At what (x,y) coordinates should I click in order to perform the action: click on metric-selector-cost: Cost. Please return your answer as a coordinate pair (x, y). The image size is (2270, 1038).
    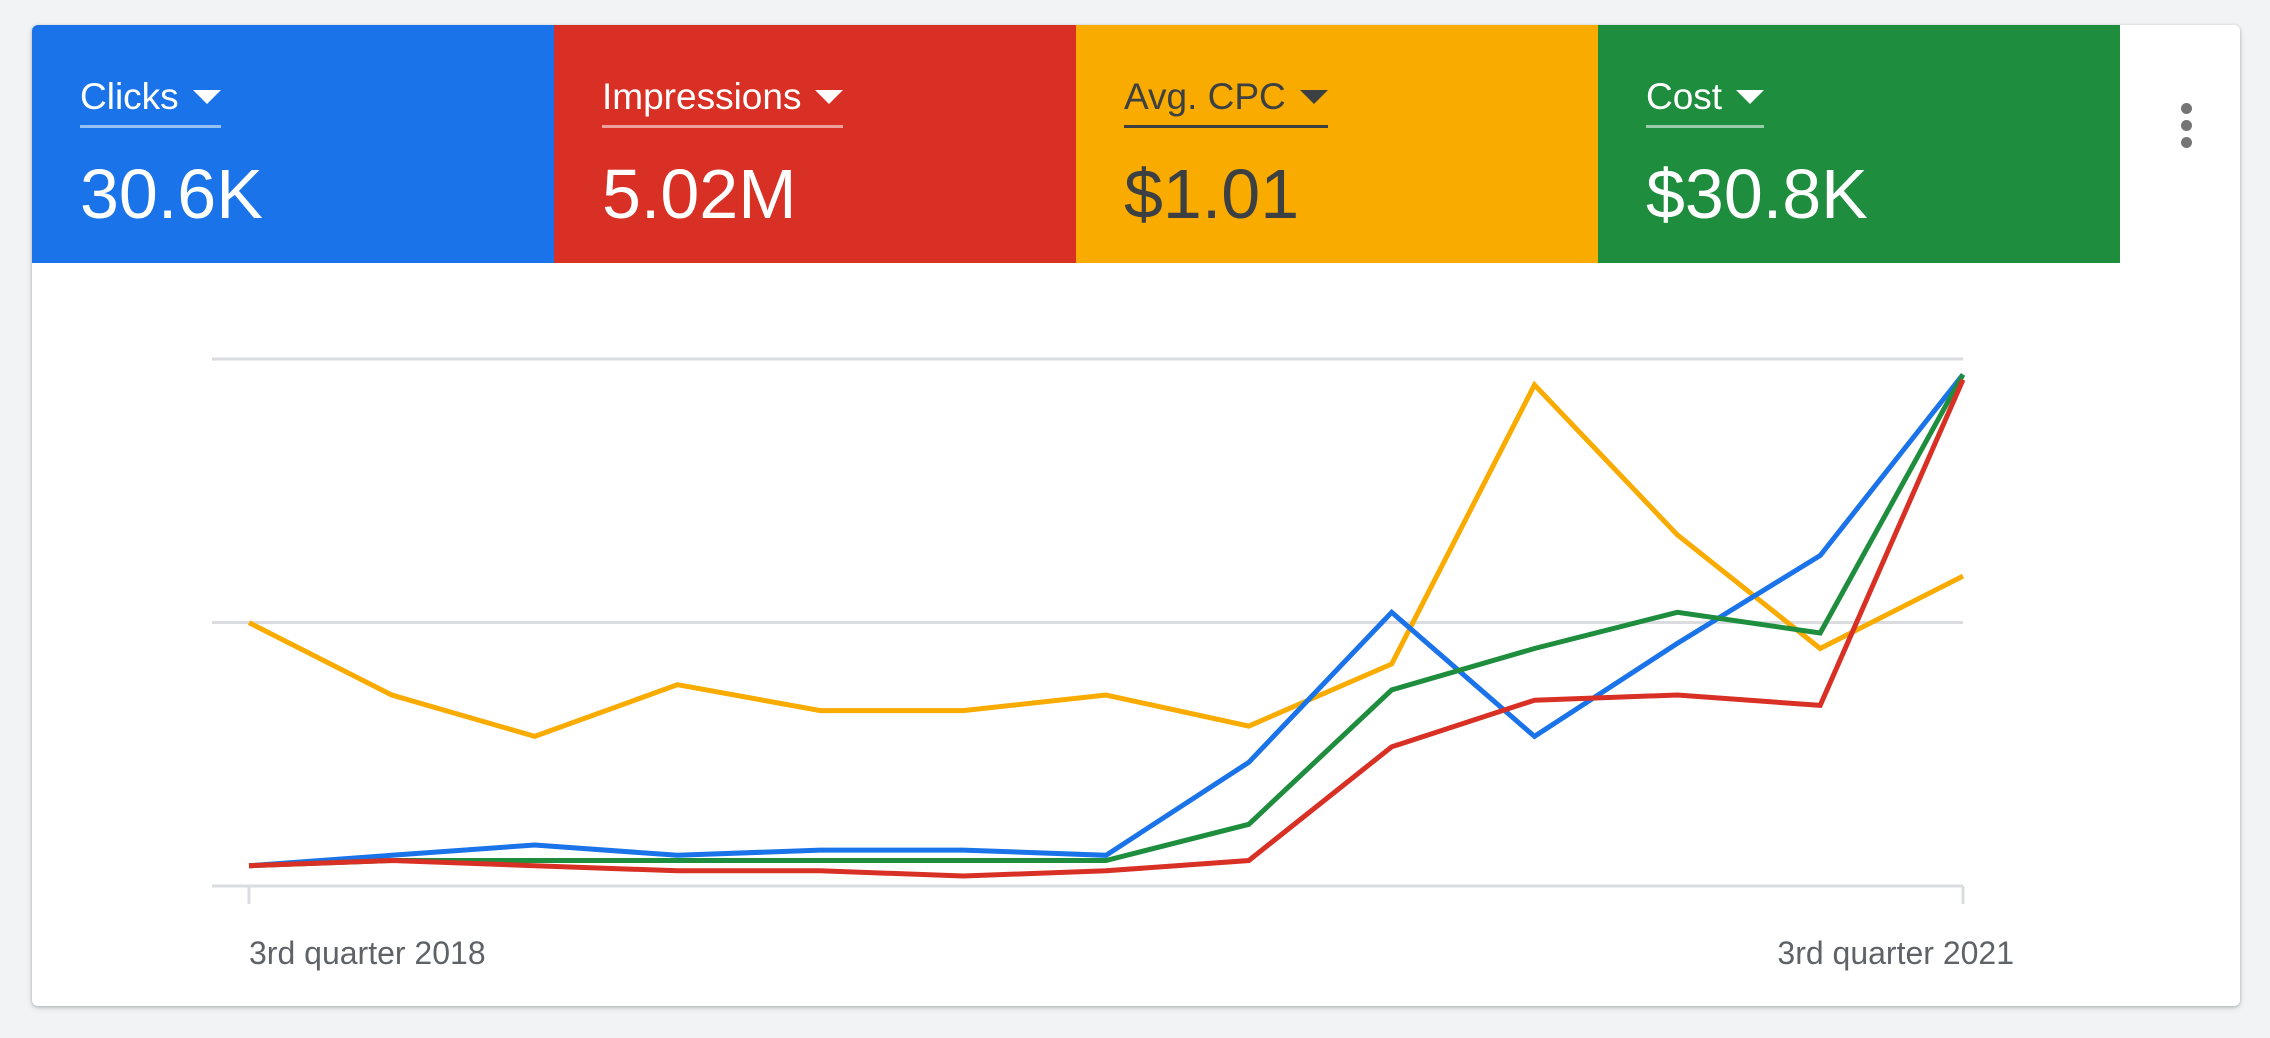
    Looking at the image, I should click on (1705, 100).